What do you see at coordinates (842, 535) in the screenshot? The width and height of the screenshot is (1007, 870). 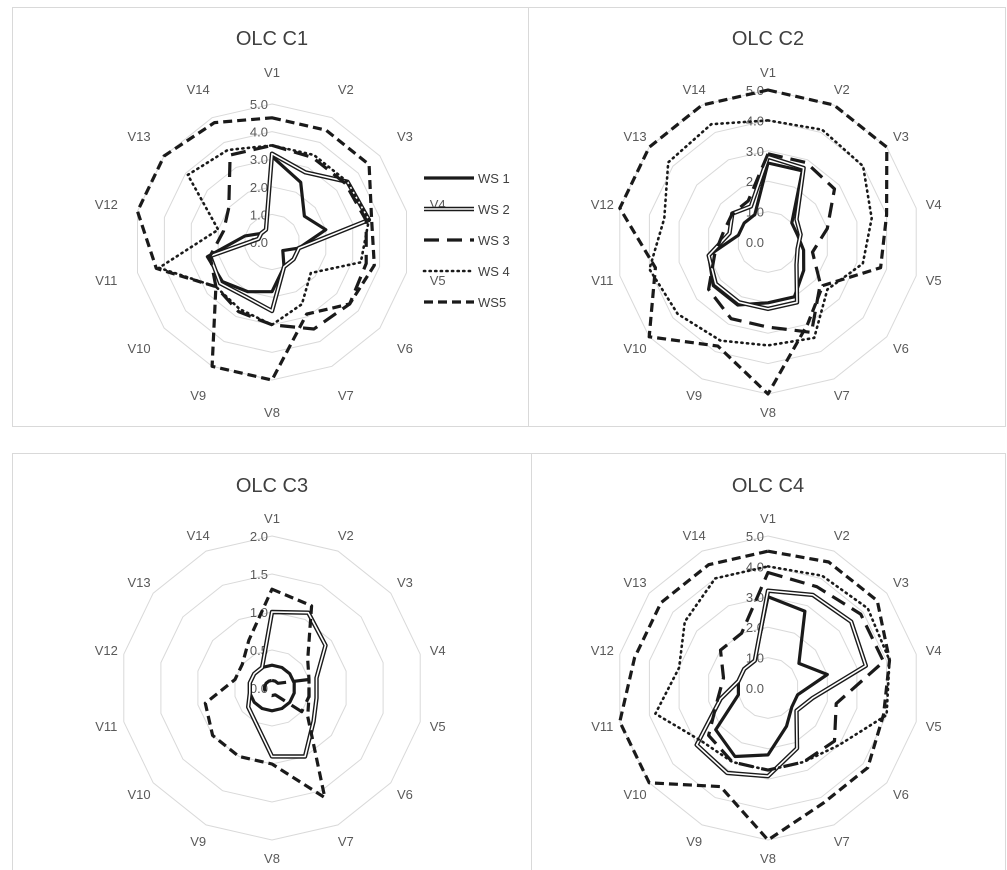 I see `category-label-olc-c4-v2: V2` at bounding box center [842, 535].